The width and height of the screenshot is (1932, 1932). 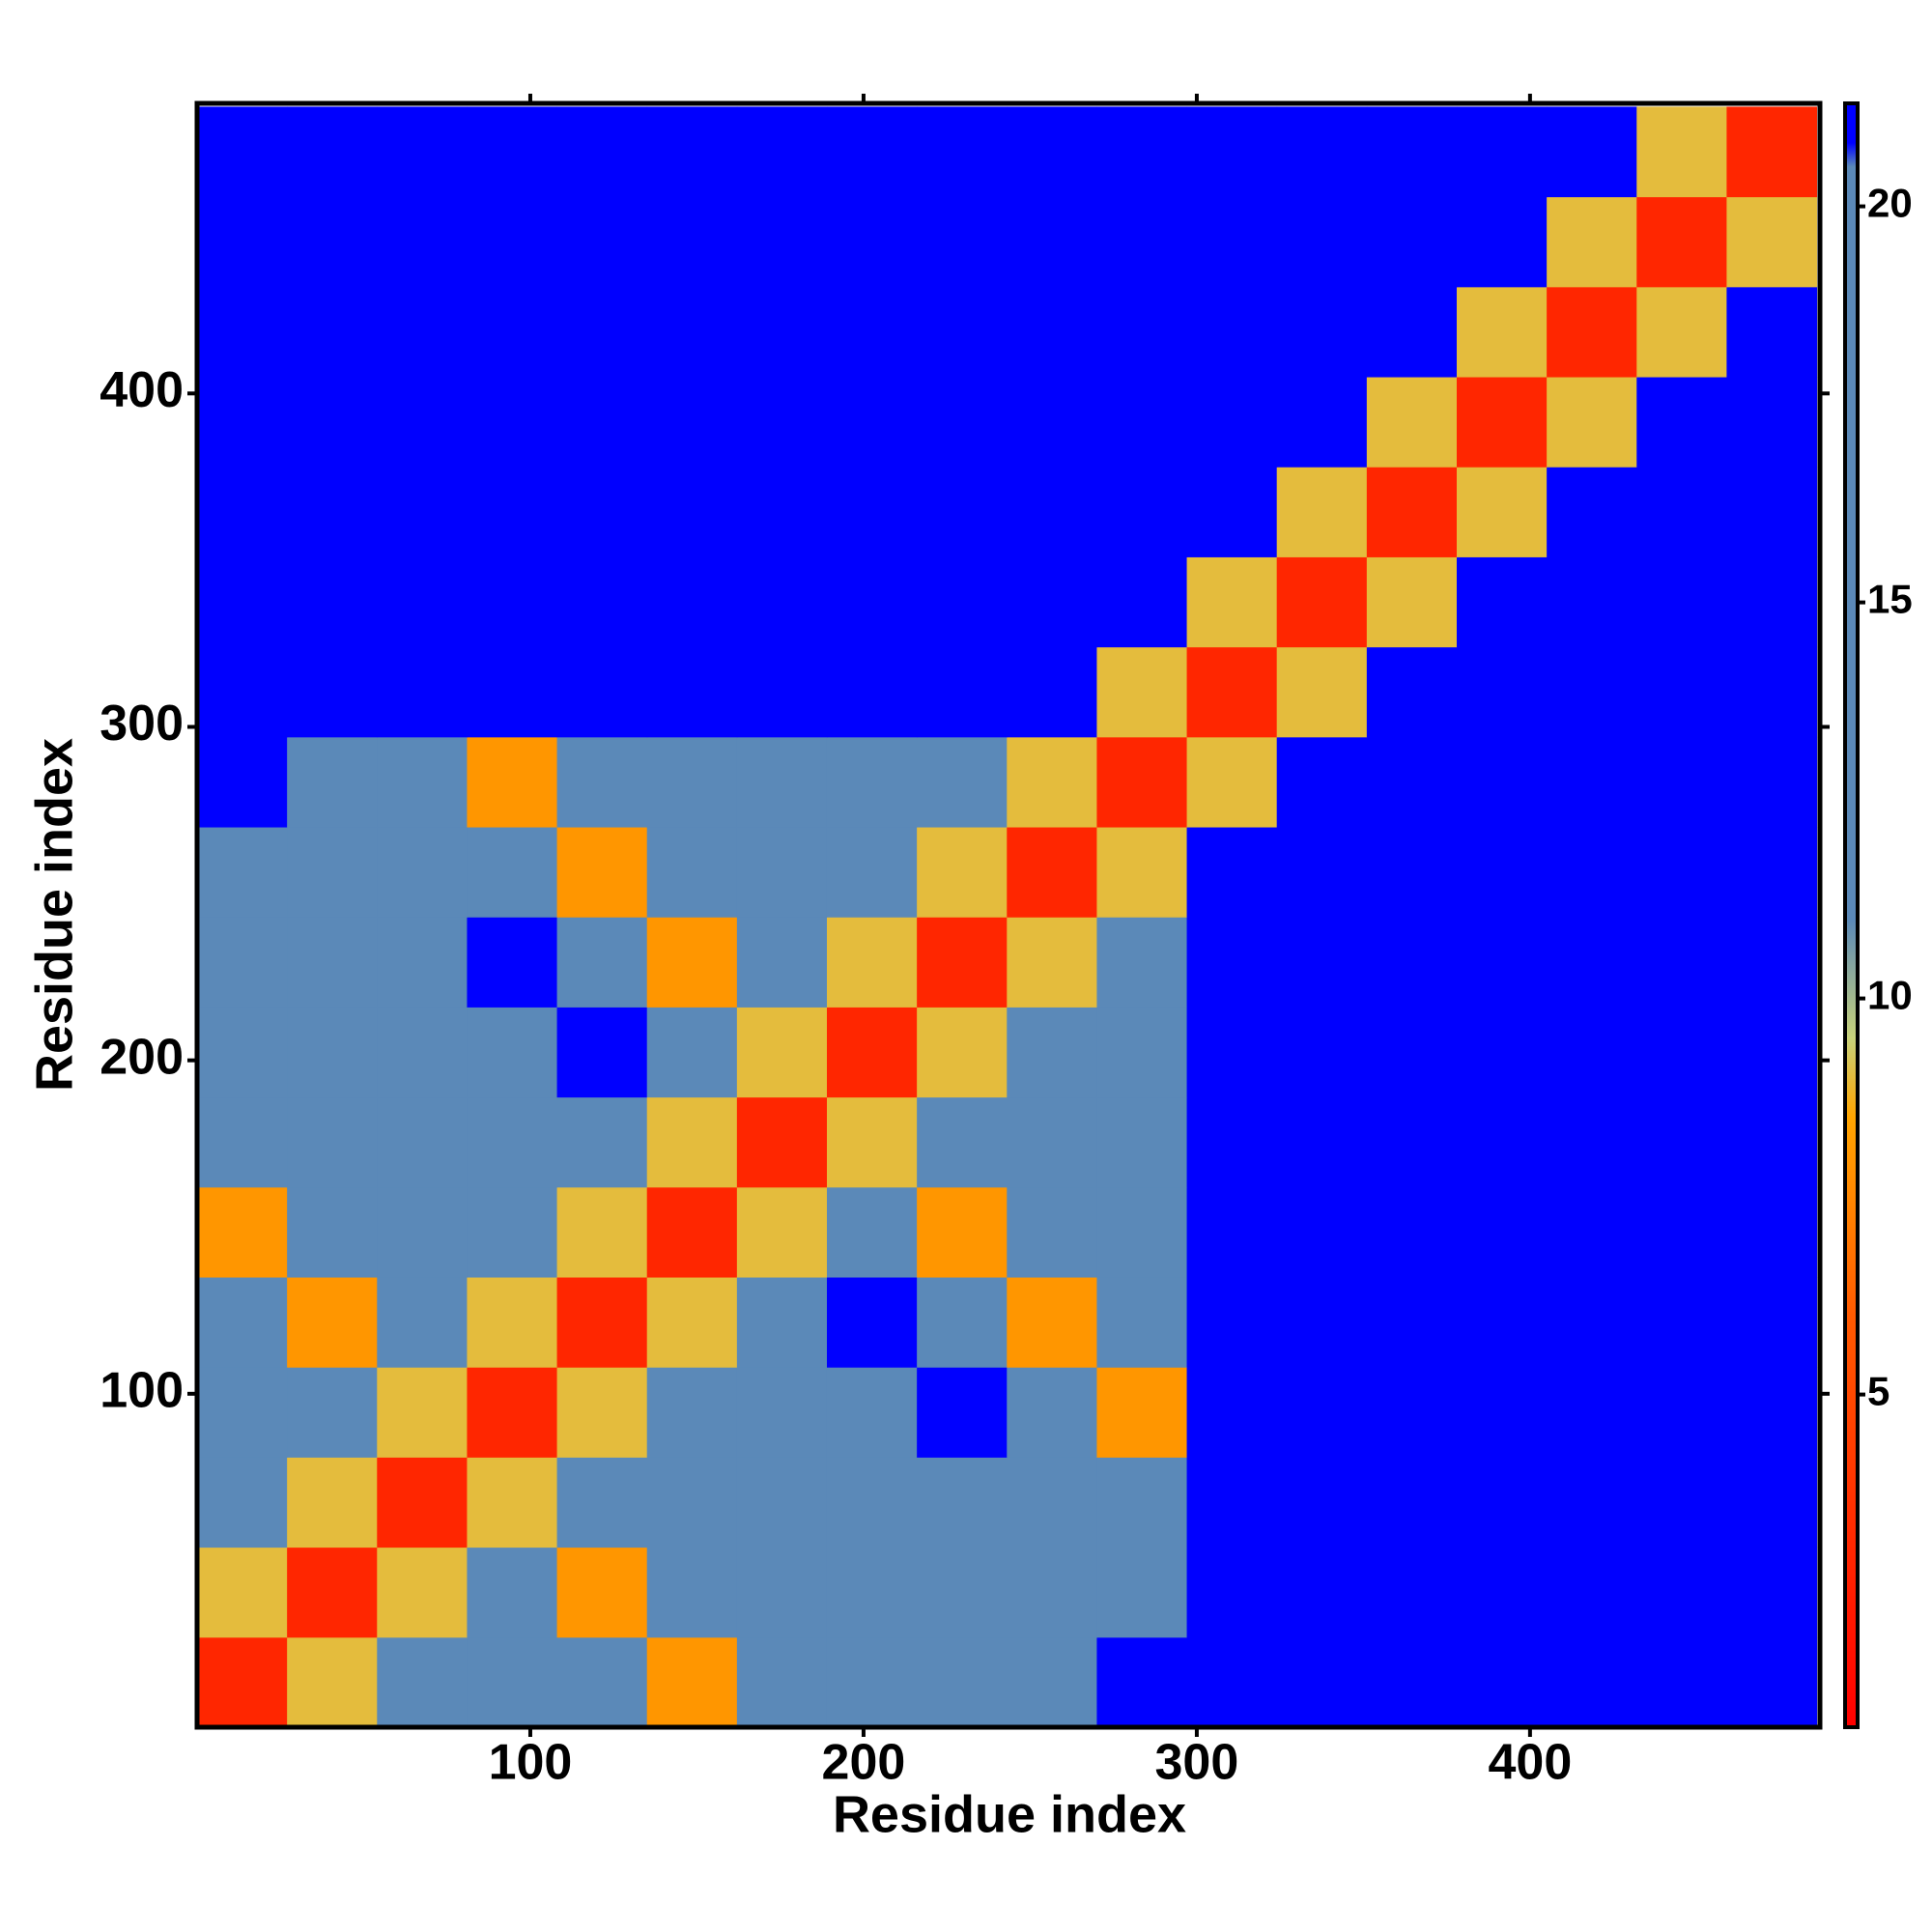 I want to click on colorbar-tick-label: 15, so click(x=1890, y=599).